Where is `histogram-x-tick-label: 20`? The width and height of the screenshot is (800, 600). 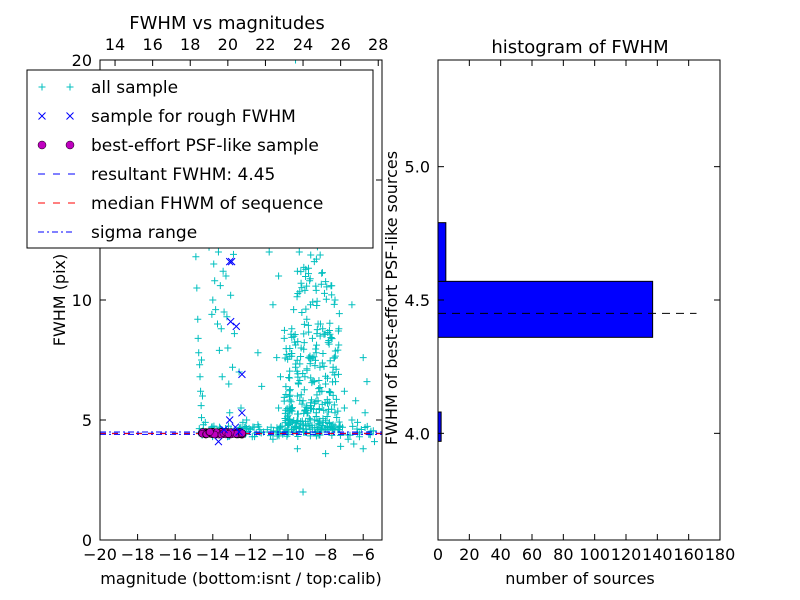 histogram-x-tick-label: 20 is located at coordinates (469, 554).